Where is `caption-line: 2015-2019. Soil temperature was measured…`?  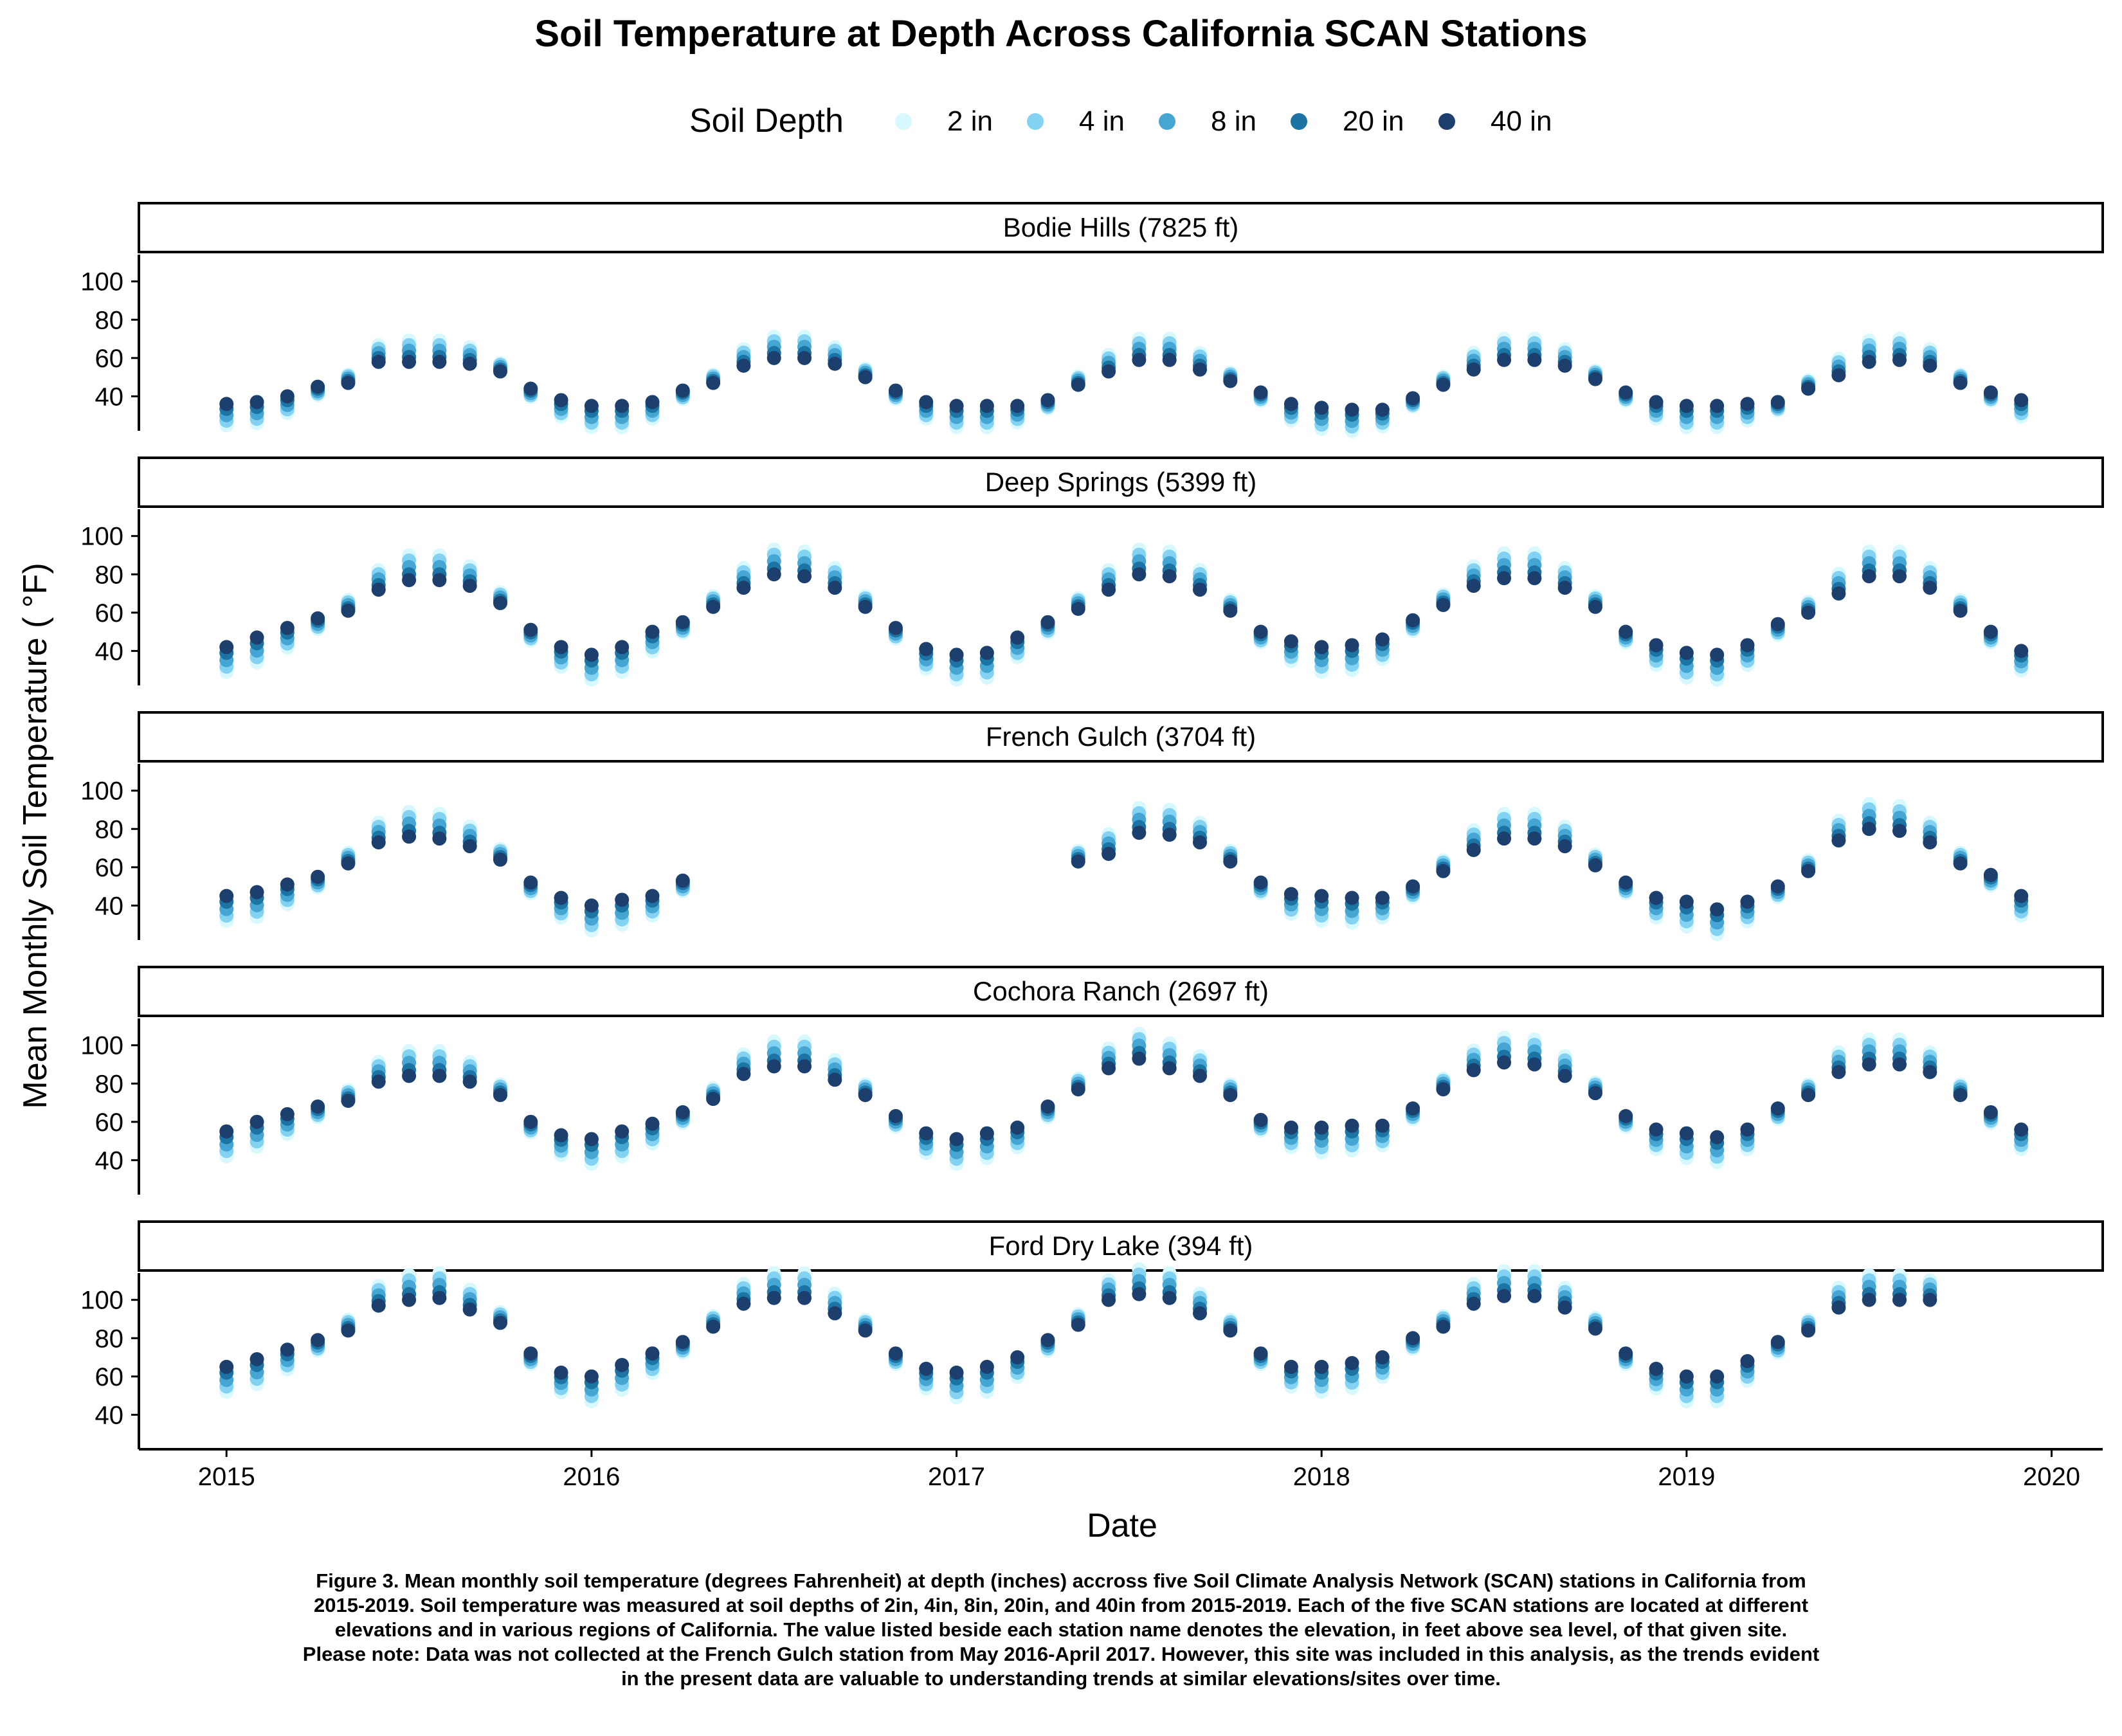 caption-line: 2015-2019. Soil temperature was measured… is located at coordinates (1061, 1605).